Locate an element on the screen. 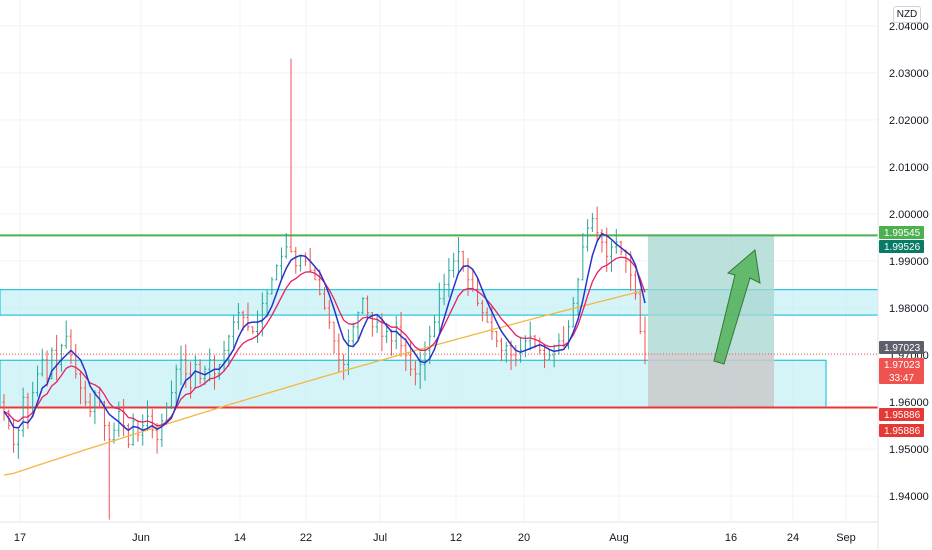 This screenshot has height=550, width=932. y-tick-label: 1.98000 is located at coordinates (909, 309).